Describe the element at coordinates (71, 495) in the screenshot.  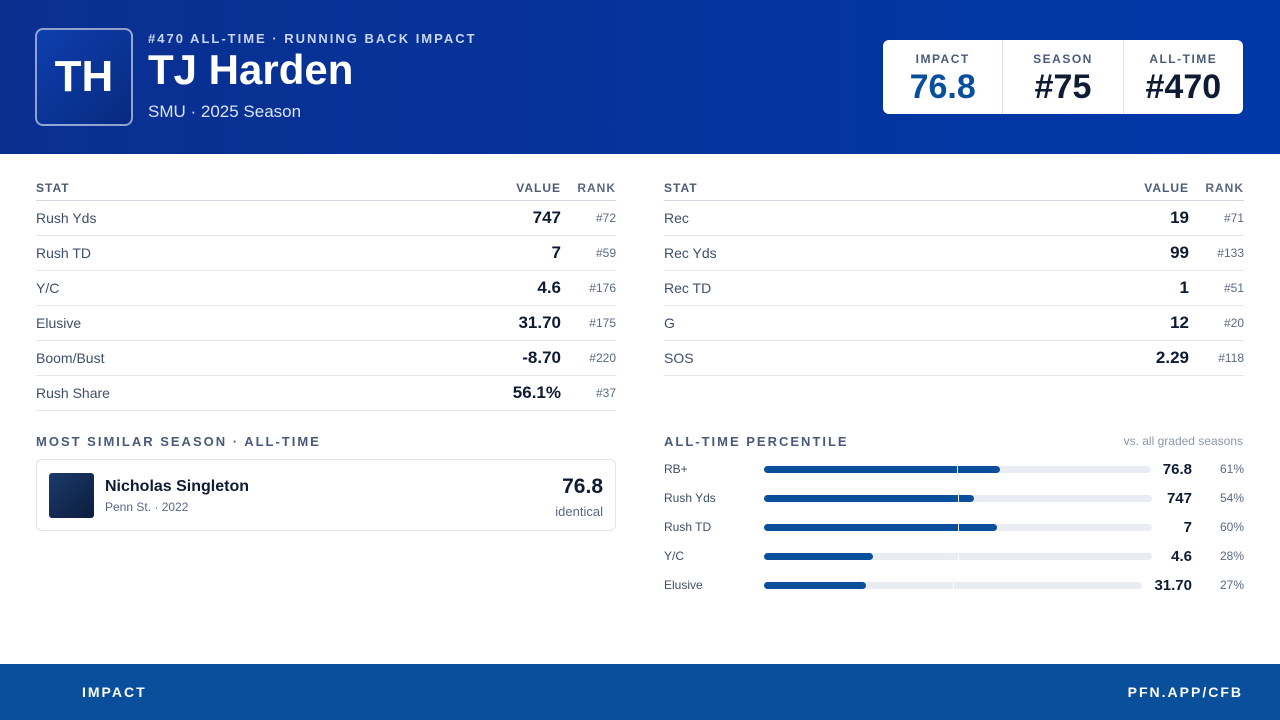
I see `thumbnail` at that location.